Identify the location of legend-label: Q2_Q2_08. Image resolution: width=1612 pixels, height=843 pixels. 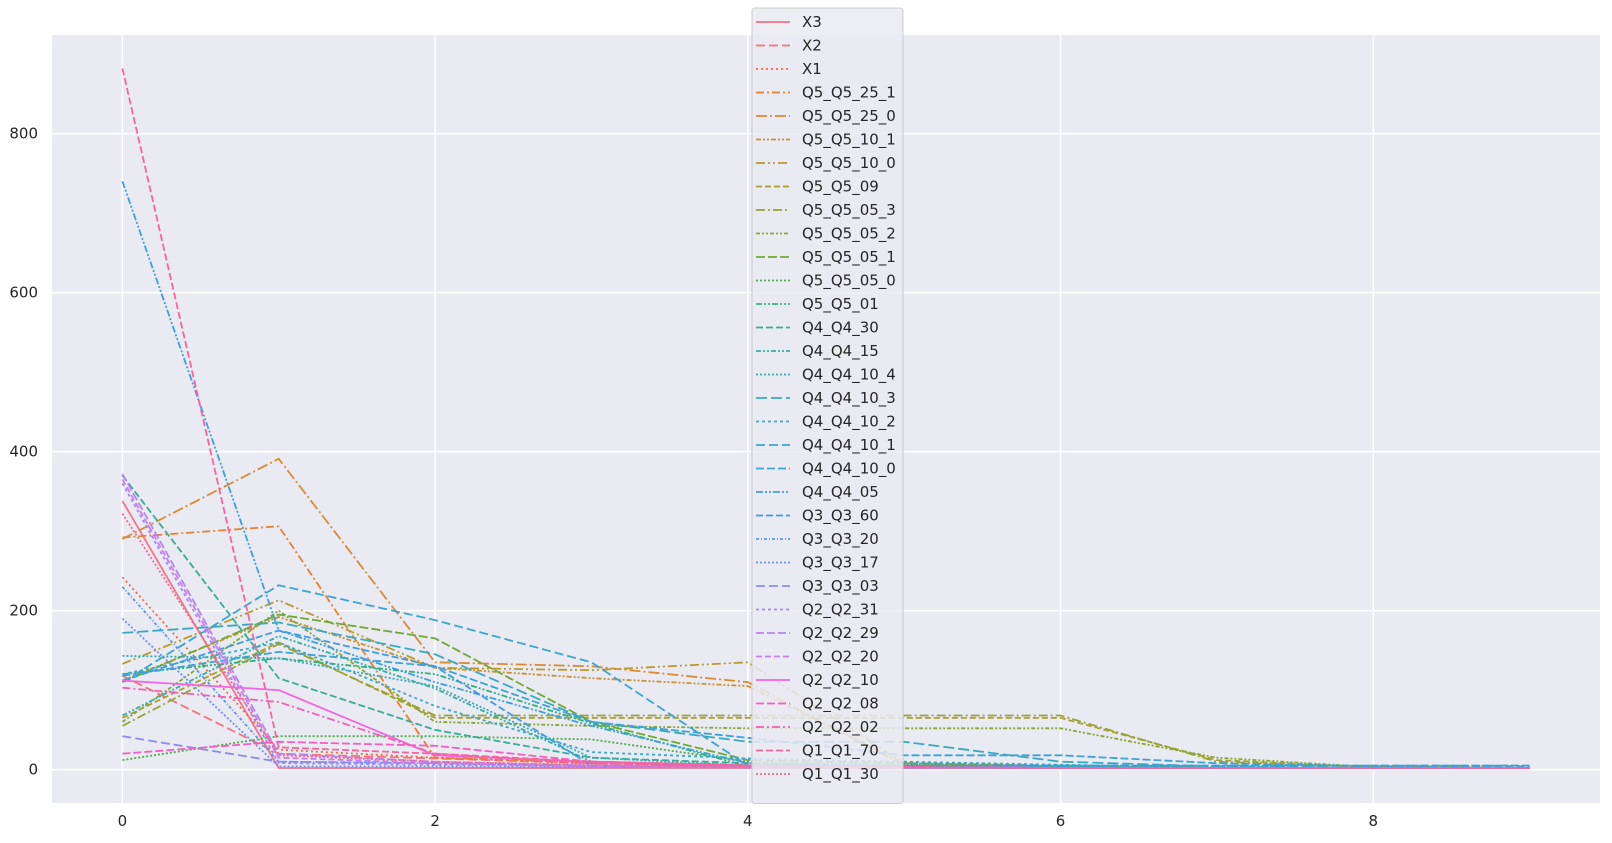
(840, 704).